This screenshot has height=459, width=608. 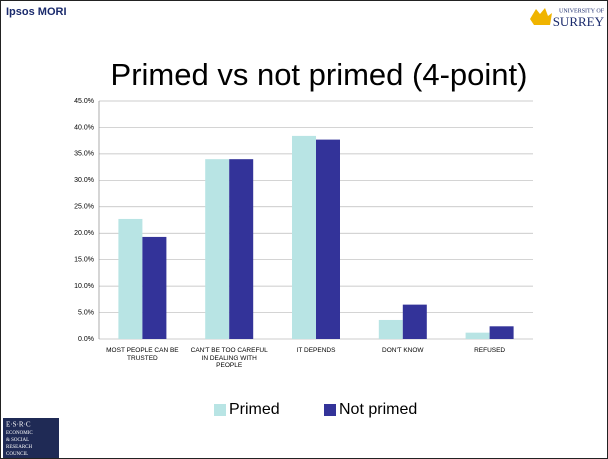 What do you see at coordinates (17, 440) in the screenshot?
I see `logo-text: & SOCIAL` at bounding box center [17, 440].